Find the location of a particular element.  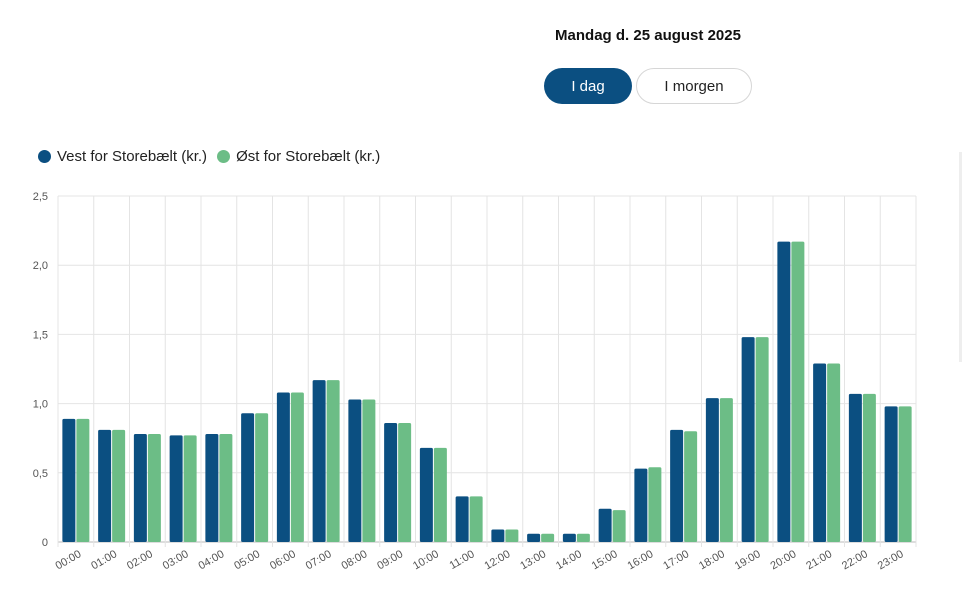

x-tick-label: 01:00 is located at coordinates (104, 560).